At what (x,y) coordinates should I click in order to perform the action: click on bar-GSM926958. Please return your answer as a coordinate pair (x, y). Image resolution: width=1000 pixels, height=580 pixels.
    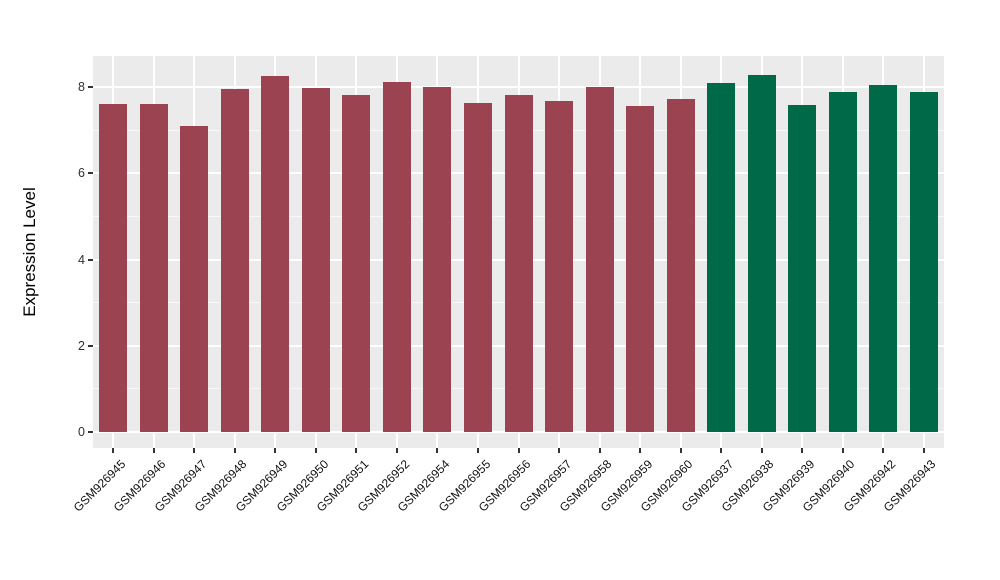
    Looking at the image, I should click on (599, 259).